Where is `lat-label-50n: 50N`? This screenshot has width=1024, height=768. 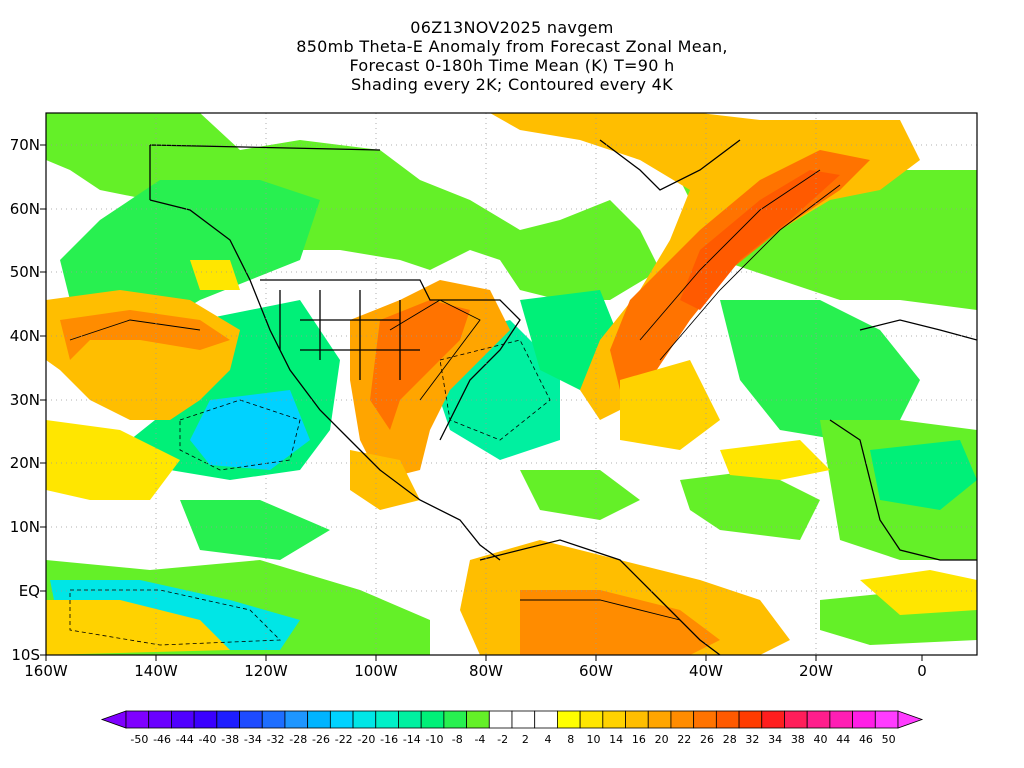
lat-label-50n: 50N is located at coordinates (24, 272).